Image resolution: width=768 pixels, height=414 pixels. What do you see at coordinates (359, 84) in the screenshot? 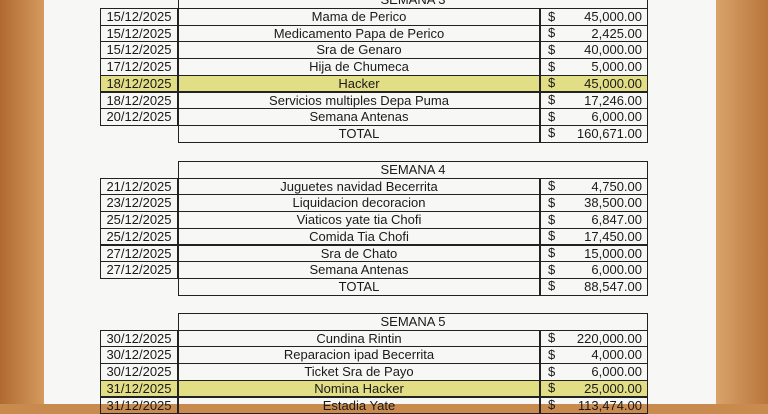
I see `description-cell: Hacker` at bounding box center [359, 84].